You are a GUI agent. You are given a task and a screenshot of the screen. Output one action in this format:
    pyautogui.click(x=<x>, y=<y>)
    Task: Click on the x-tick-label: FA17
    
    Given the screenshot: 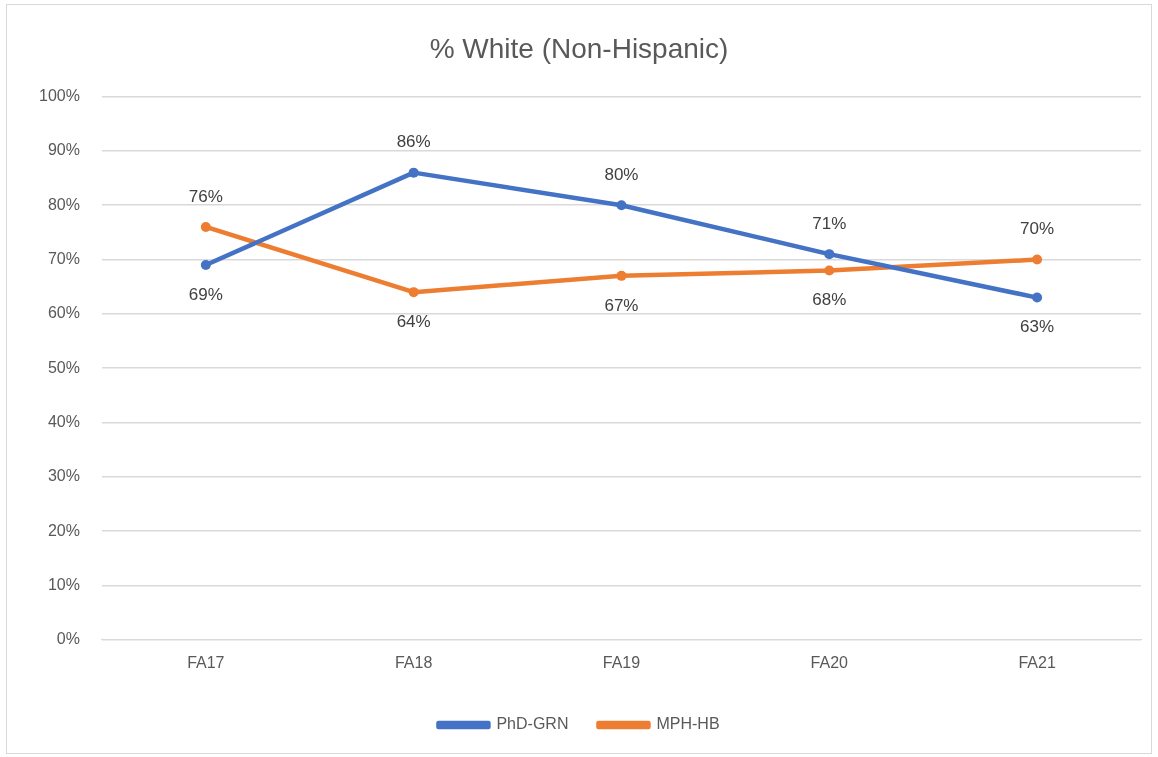 What is the action you would take?
    pyautogui.click(x=206, y=662)
    